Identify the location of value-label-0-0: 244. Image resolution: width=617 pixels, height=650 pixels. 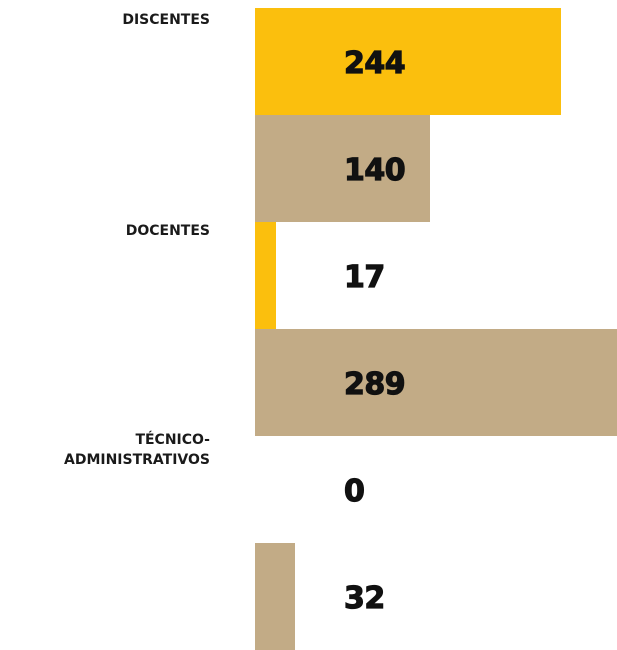
(374, 63).